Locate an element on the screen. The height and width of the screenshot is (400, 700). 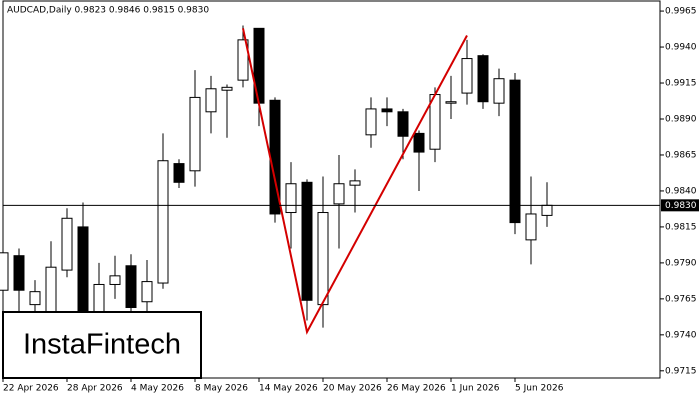
y-tick-label: 0.9715 is located at coordinates (681, 371).